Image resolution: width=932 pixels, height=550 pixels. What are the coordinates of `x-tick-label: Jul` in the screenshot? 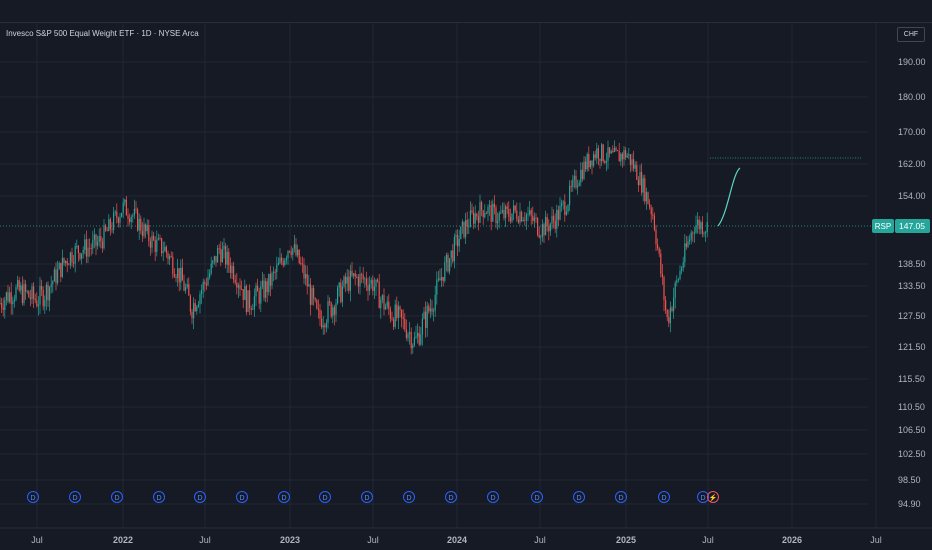 It's located at (37, 540).